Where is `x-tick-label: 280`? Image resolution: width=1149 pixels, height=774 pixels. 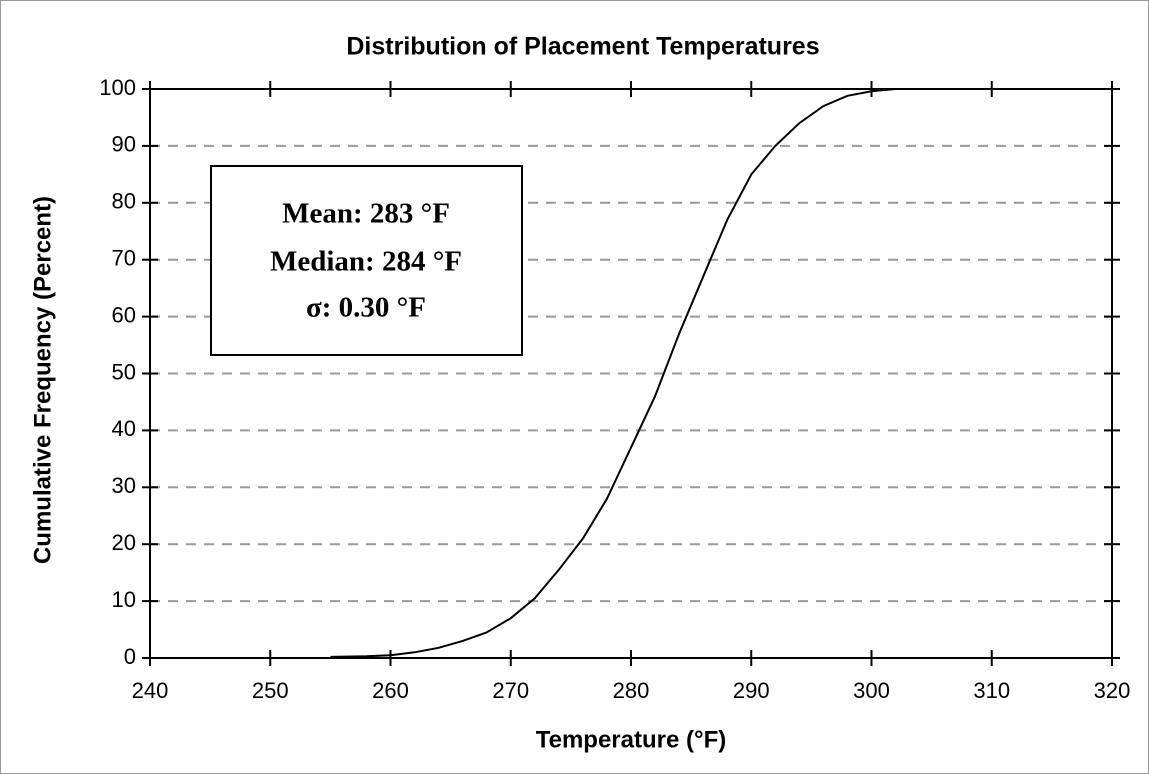 x-tick-label: 280 is located at coordinates (631, 690).